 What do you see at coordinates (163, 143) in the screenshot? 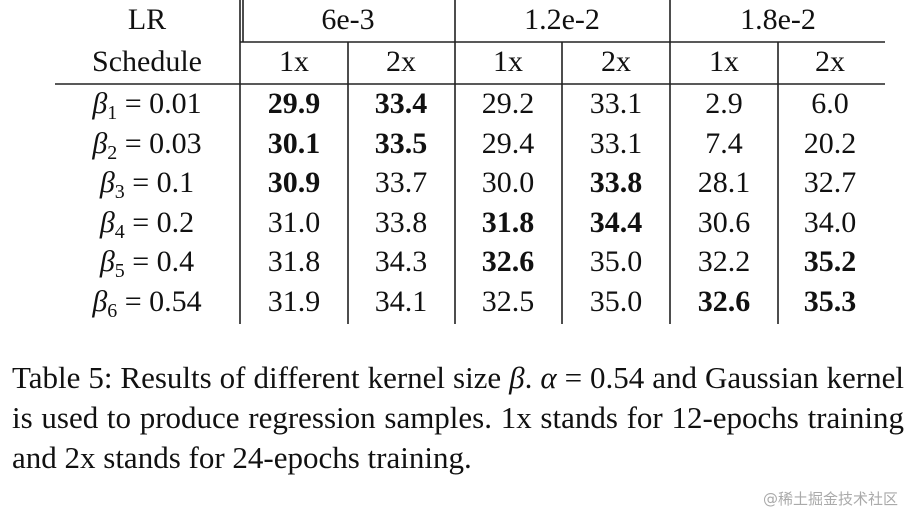
I see `label-value: = 0.03` at bounding box center [163, 143].